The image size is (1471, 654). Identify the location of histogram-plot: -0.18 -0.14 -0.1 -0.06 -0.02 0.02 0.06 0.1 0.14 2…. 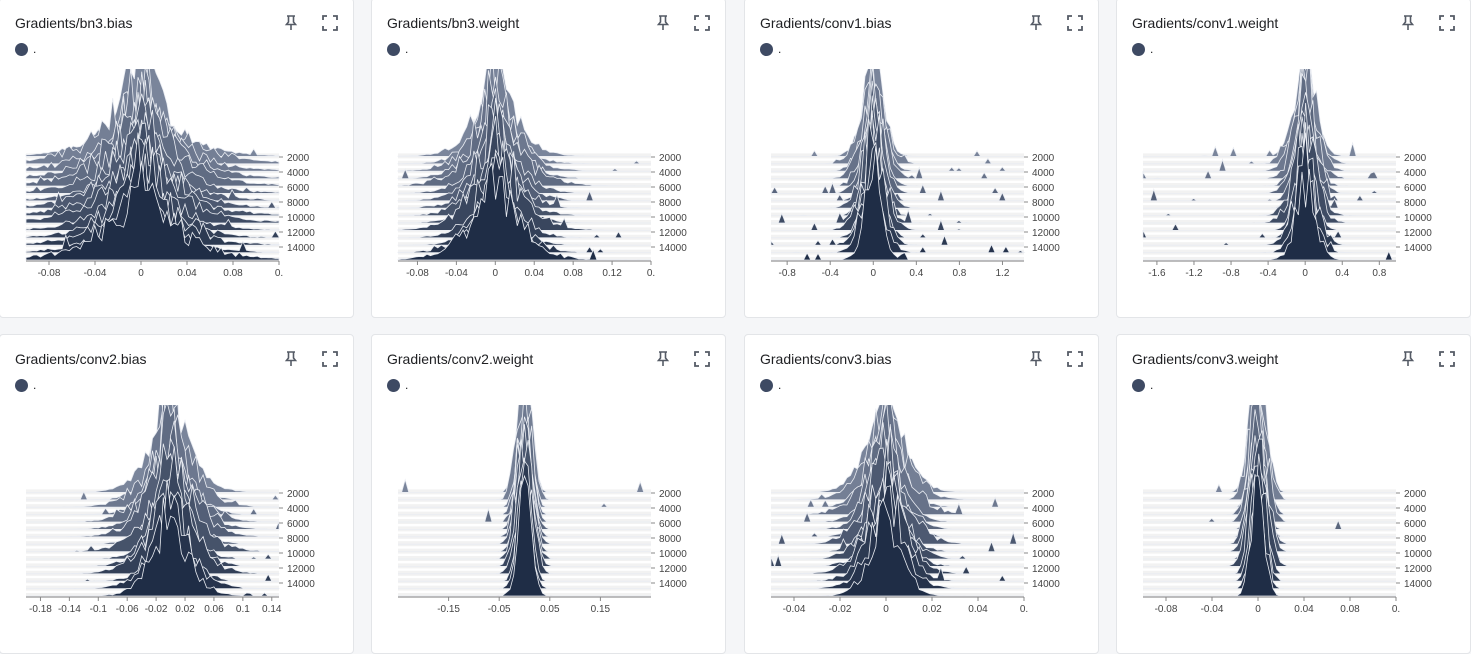
(170, 510).